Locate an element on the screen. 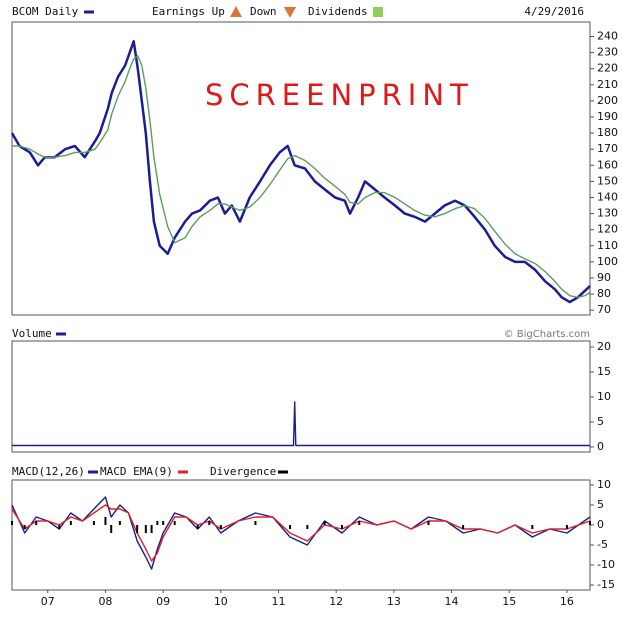  y-tick-label: 110 is located at coordinates (607, 245).